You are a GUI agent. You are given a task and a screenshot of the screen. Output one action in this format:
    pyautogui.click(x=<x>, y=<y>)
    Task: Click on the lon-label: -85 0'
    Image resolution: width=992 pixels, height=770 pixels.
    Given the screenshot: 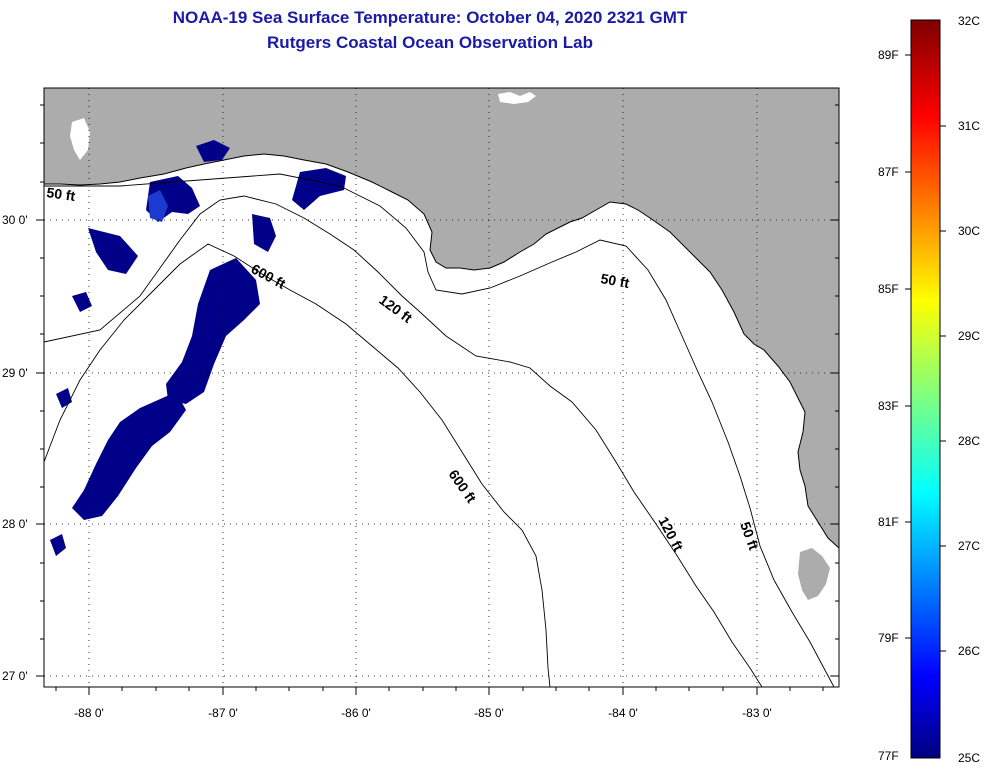 What is the action you would take?
    pyautogui.click(x=489, y=713)
    